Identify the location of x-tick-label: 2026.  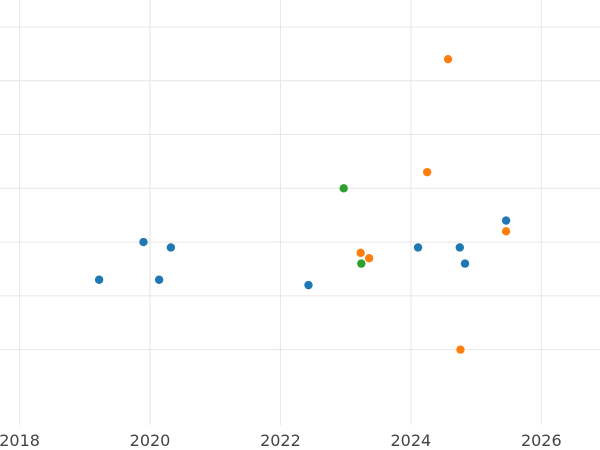
(541, 440).